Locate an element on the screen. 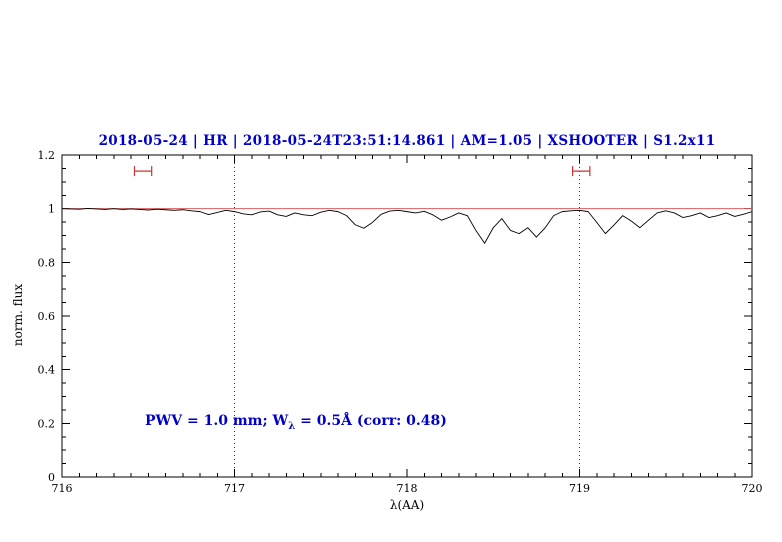 Image resolution: width=782 pixels, height=542 pixels. y-tick-label: 0 is located at coordinates (51, 477).